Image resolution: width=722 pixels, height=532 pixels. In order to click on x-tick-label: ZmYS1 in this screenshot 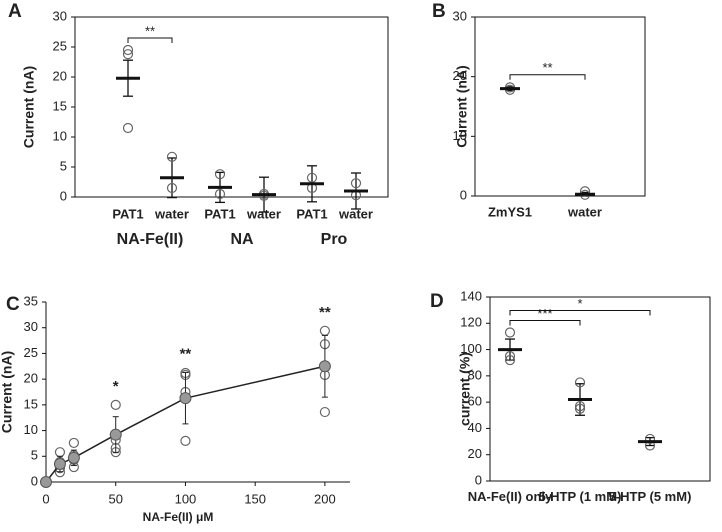, I will do `click(510, 211)`.